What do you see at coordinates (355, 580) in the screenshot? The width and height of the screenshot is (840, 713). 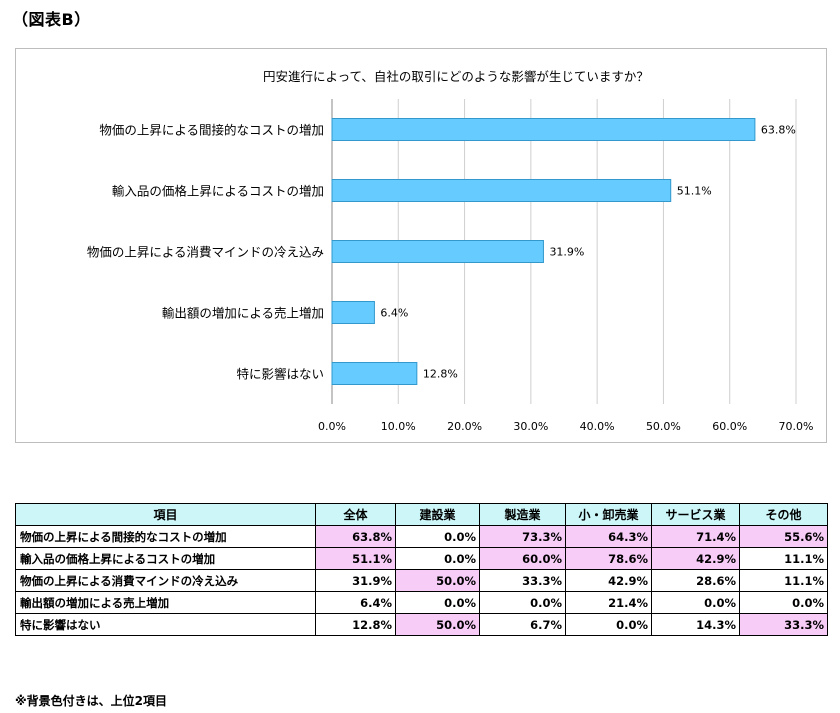 I see `table-cell: 31.9%` at bounding box center [355, 580].